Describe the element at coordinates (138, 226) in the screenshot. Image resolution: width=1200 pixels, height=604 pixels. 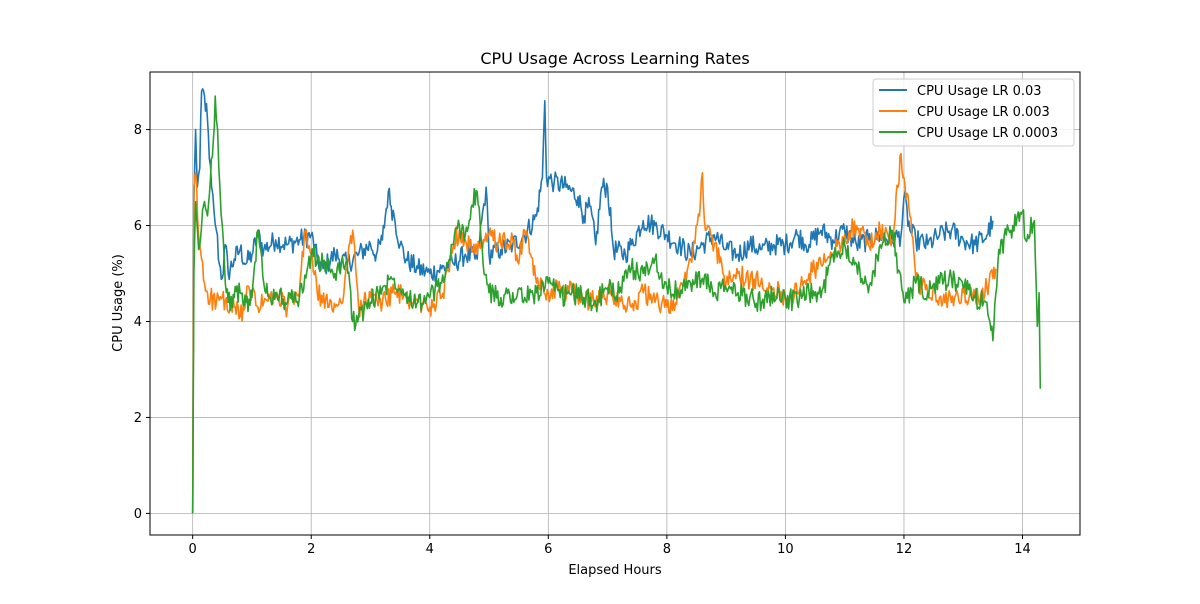
I see `y-tick-label: 6` at that location.